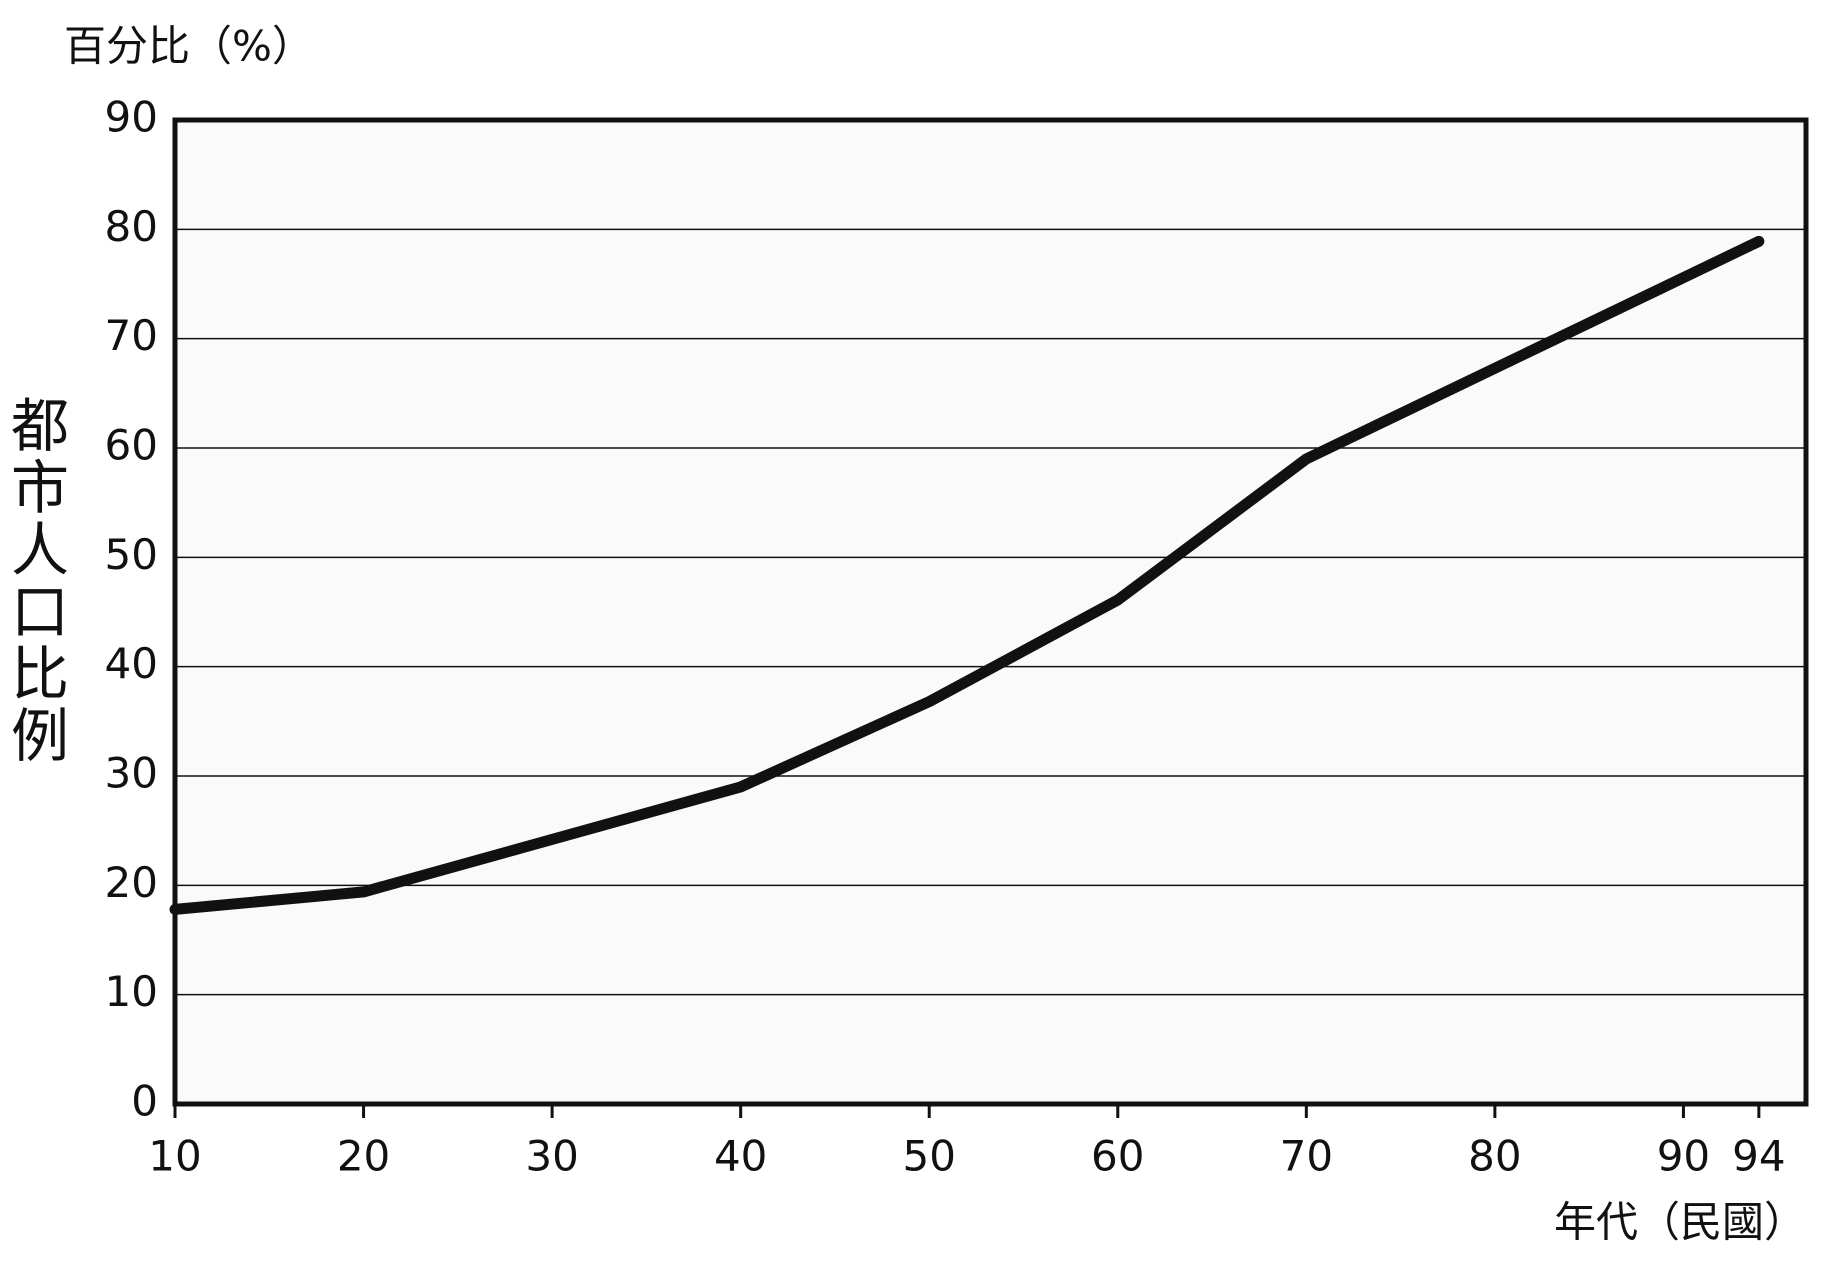 Image resolution: width=1824 pixels, height=1277 pixels. What do you see at coordinates (551, 1156) in the screenshot?
I see `x-tick-label: 30` at bounding box center [551, 1156].